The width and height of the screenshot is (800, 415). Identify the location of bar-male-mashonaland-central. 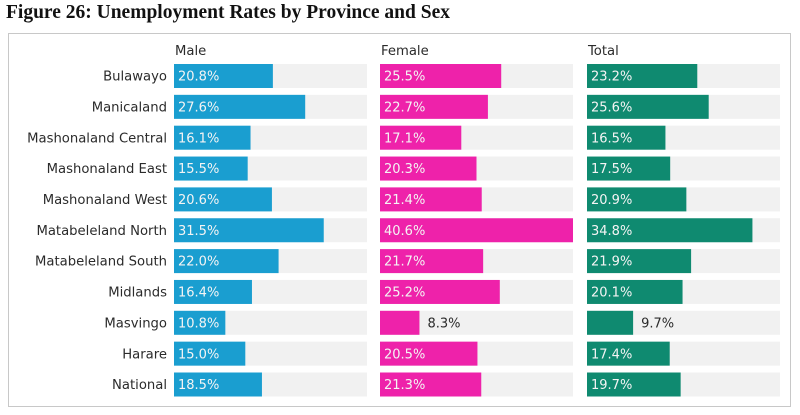
(212, 137).